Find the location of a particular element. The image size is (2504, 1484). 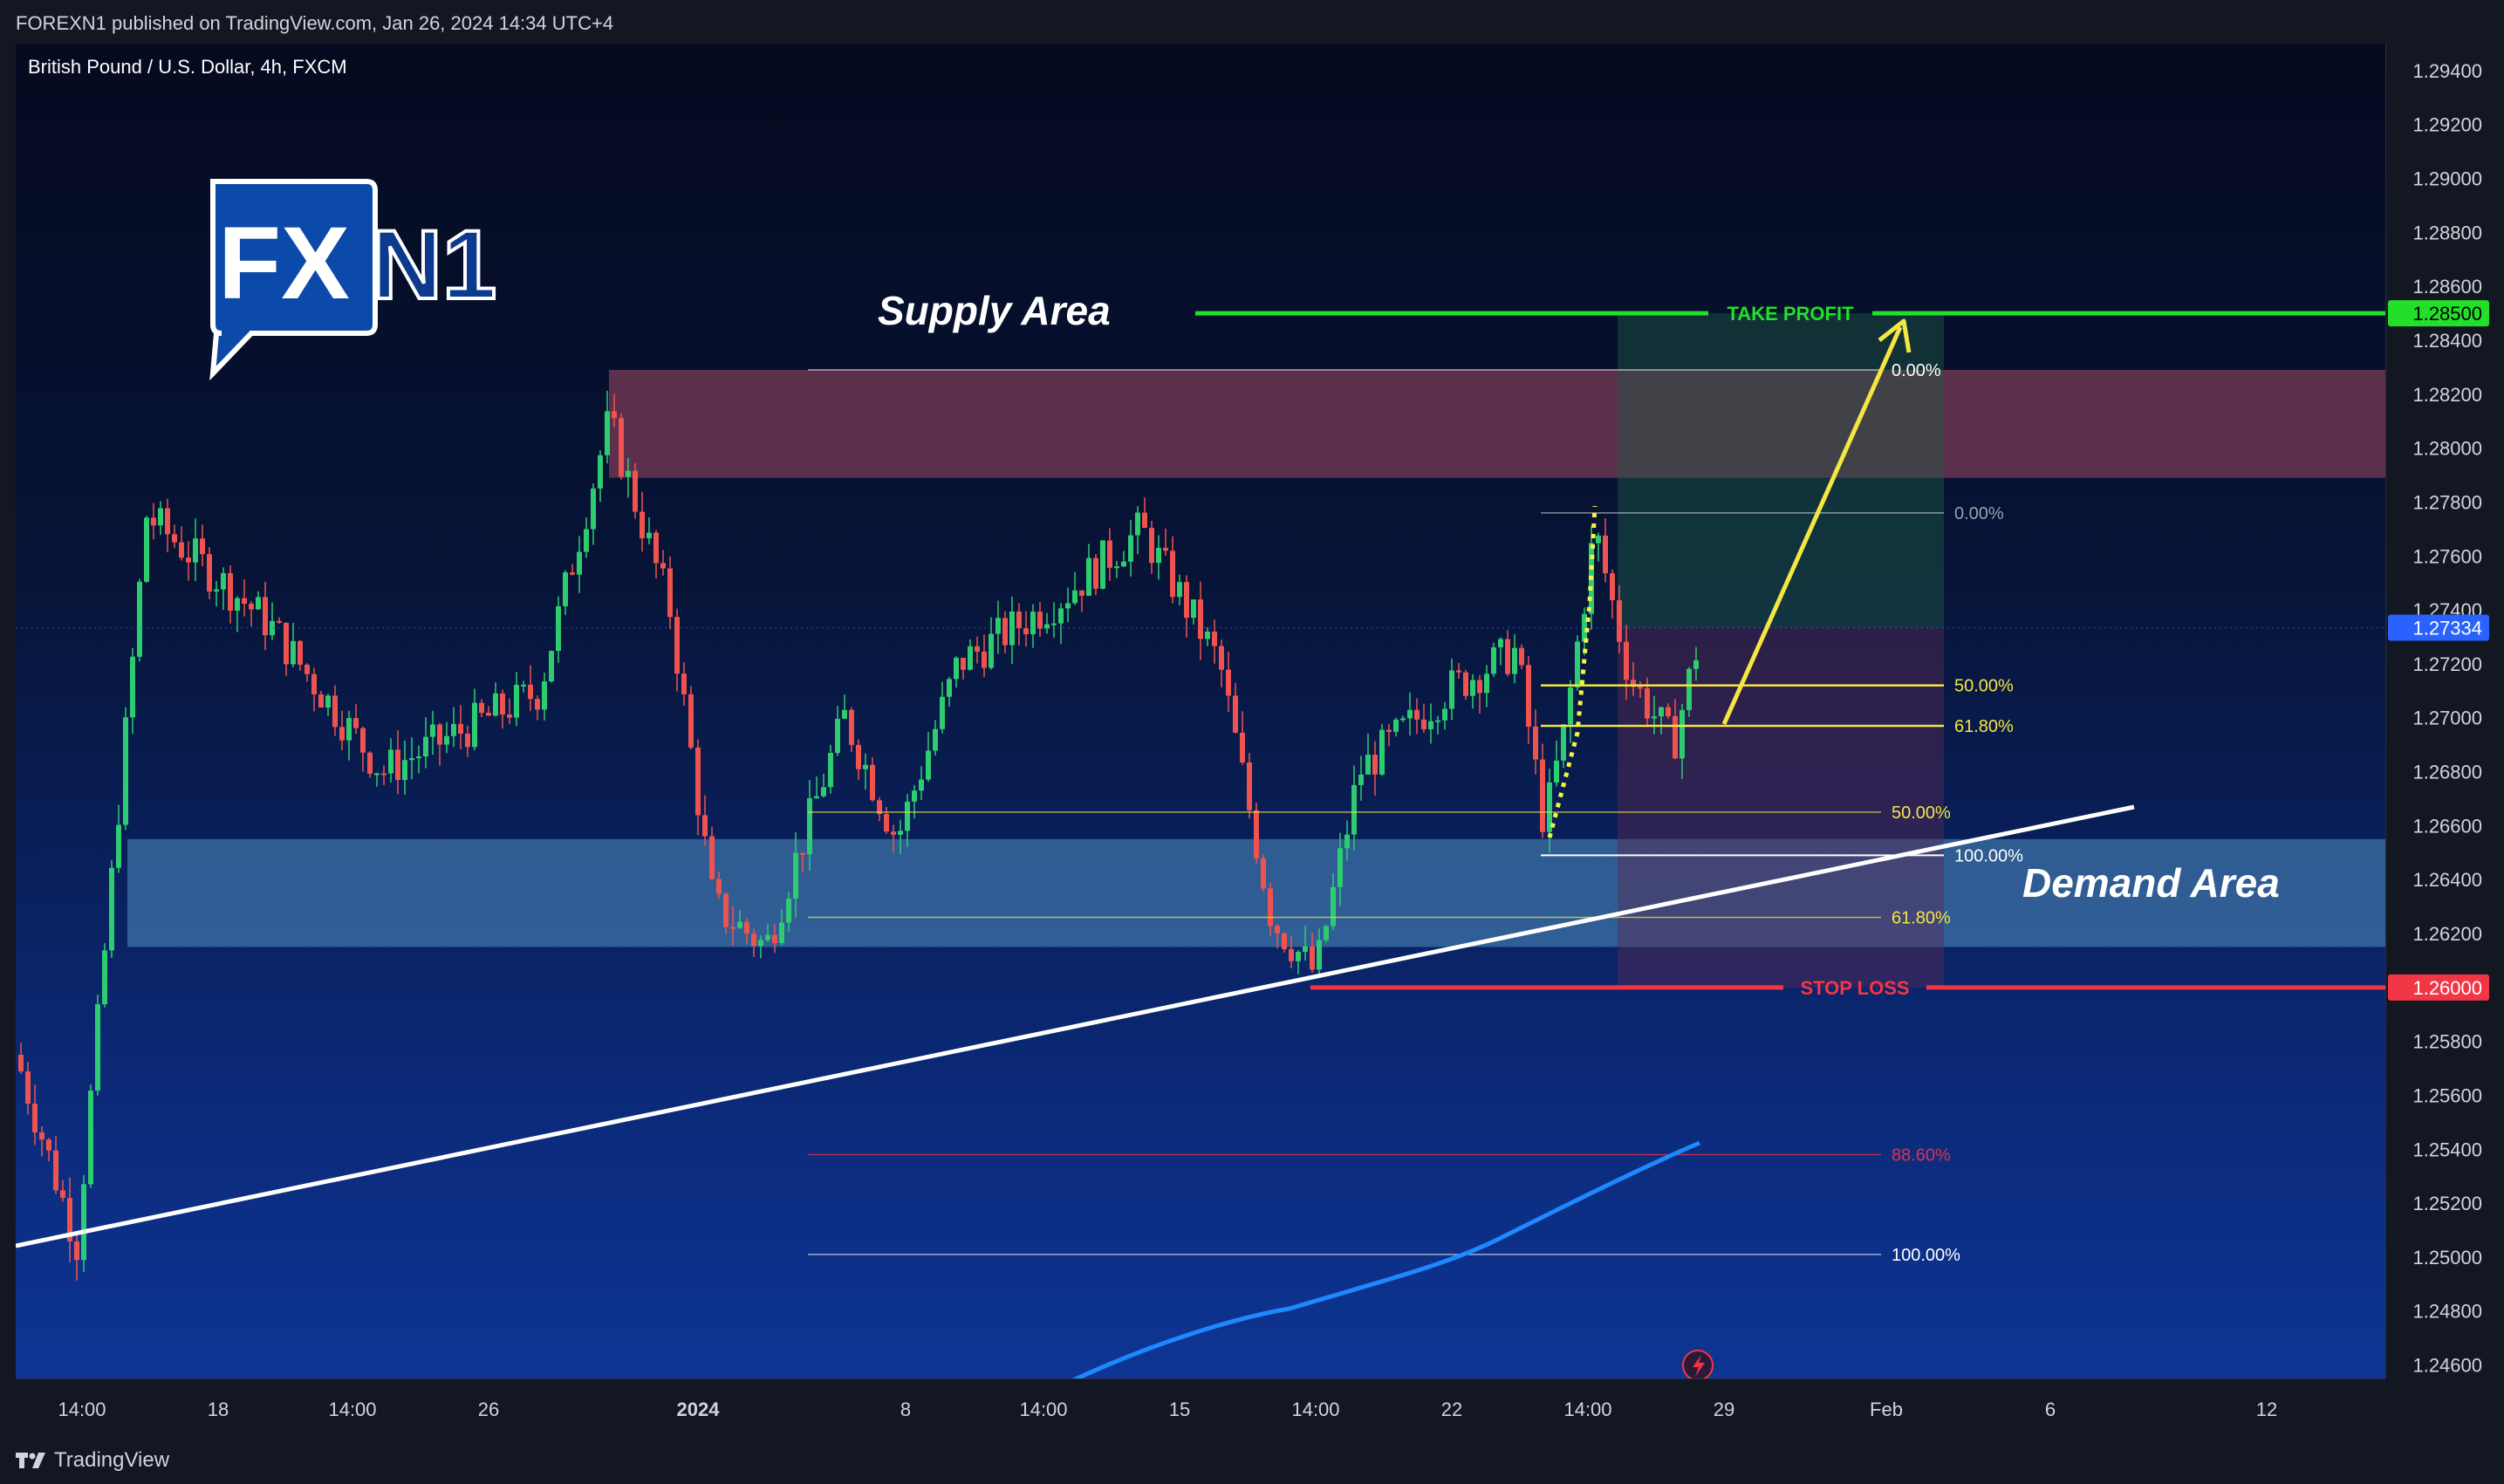

moving-average is located at coordinates (1385, 1259).